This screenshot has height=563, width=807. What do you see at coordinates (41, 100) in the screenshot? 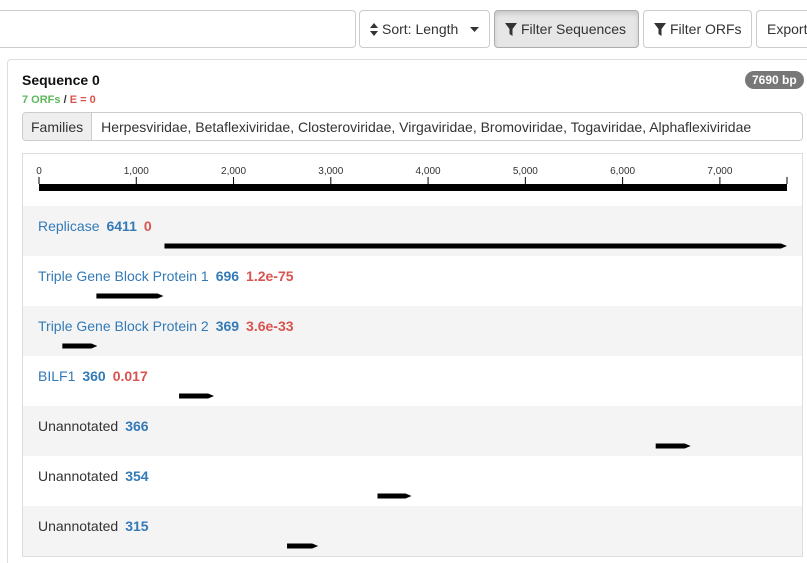
I see `orf-count: 7 ORFs` at bounding box center [41, 100].